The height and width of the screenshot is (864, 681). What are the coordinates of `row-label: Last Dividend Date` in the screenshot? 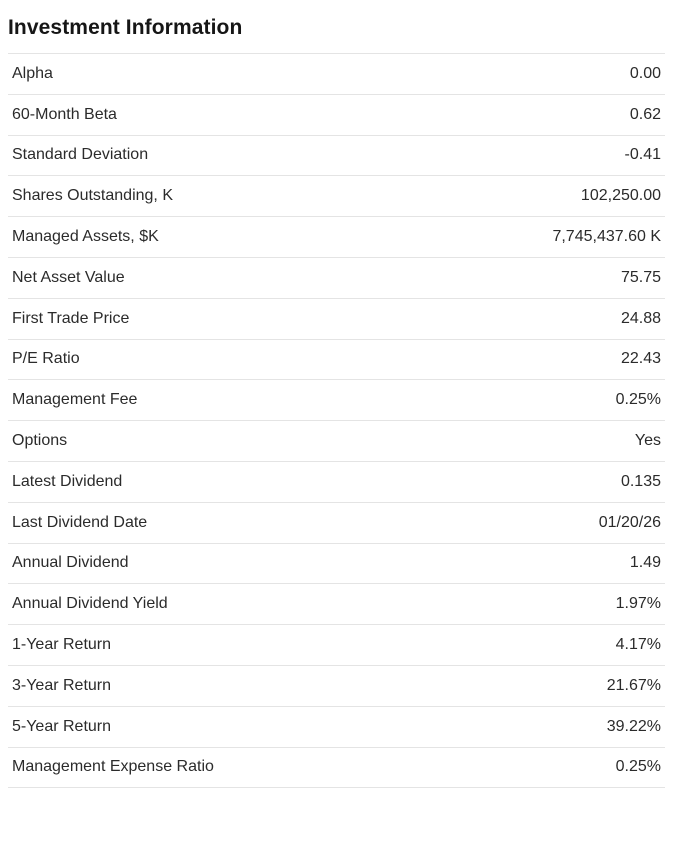 It's located at (80, 522).